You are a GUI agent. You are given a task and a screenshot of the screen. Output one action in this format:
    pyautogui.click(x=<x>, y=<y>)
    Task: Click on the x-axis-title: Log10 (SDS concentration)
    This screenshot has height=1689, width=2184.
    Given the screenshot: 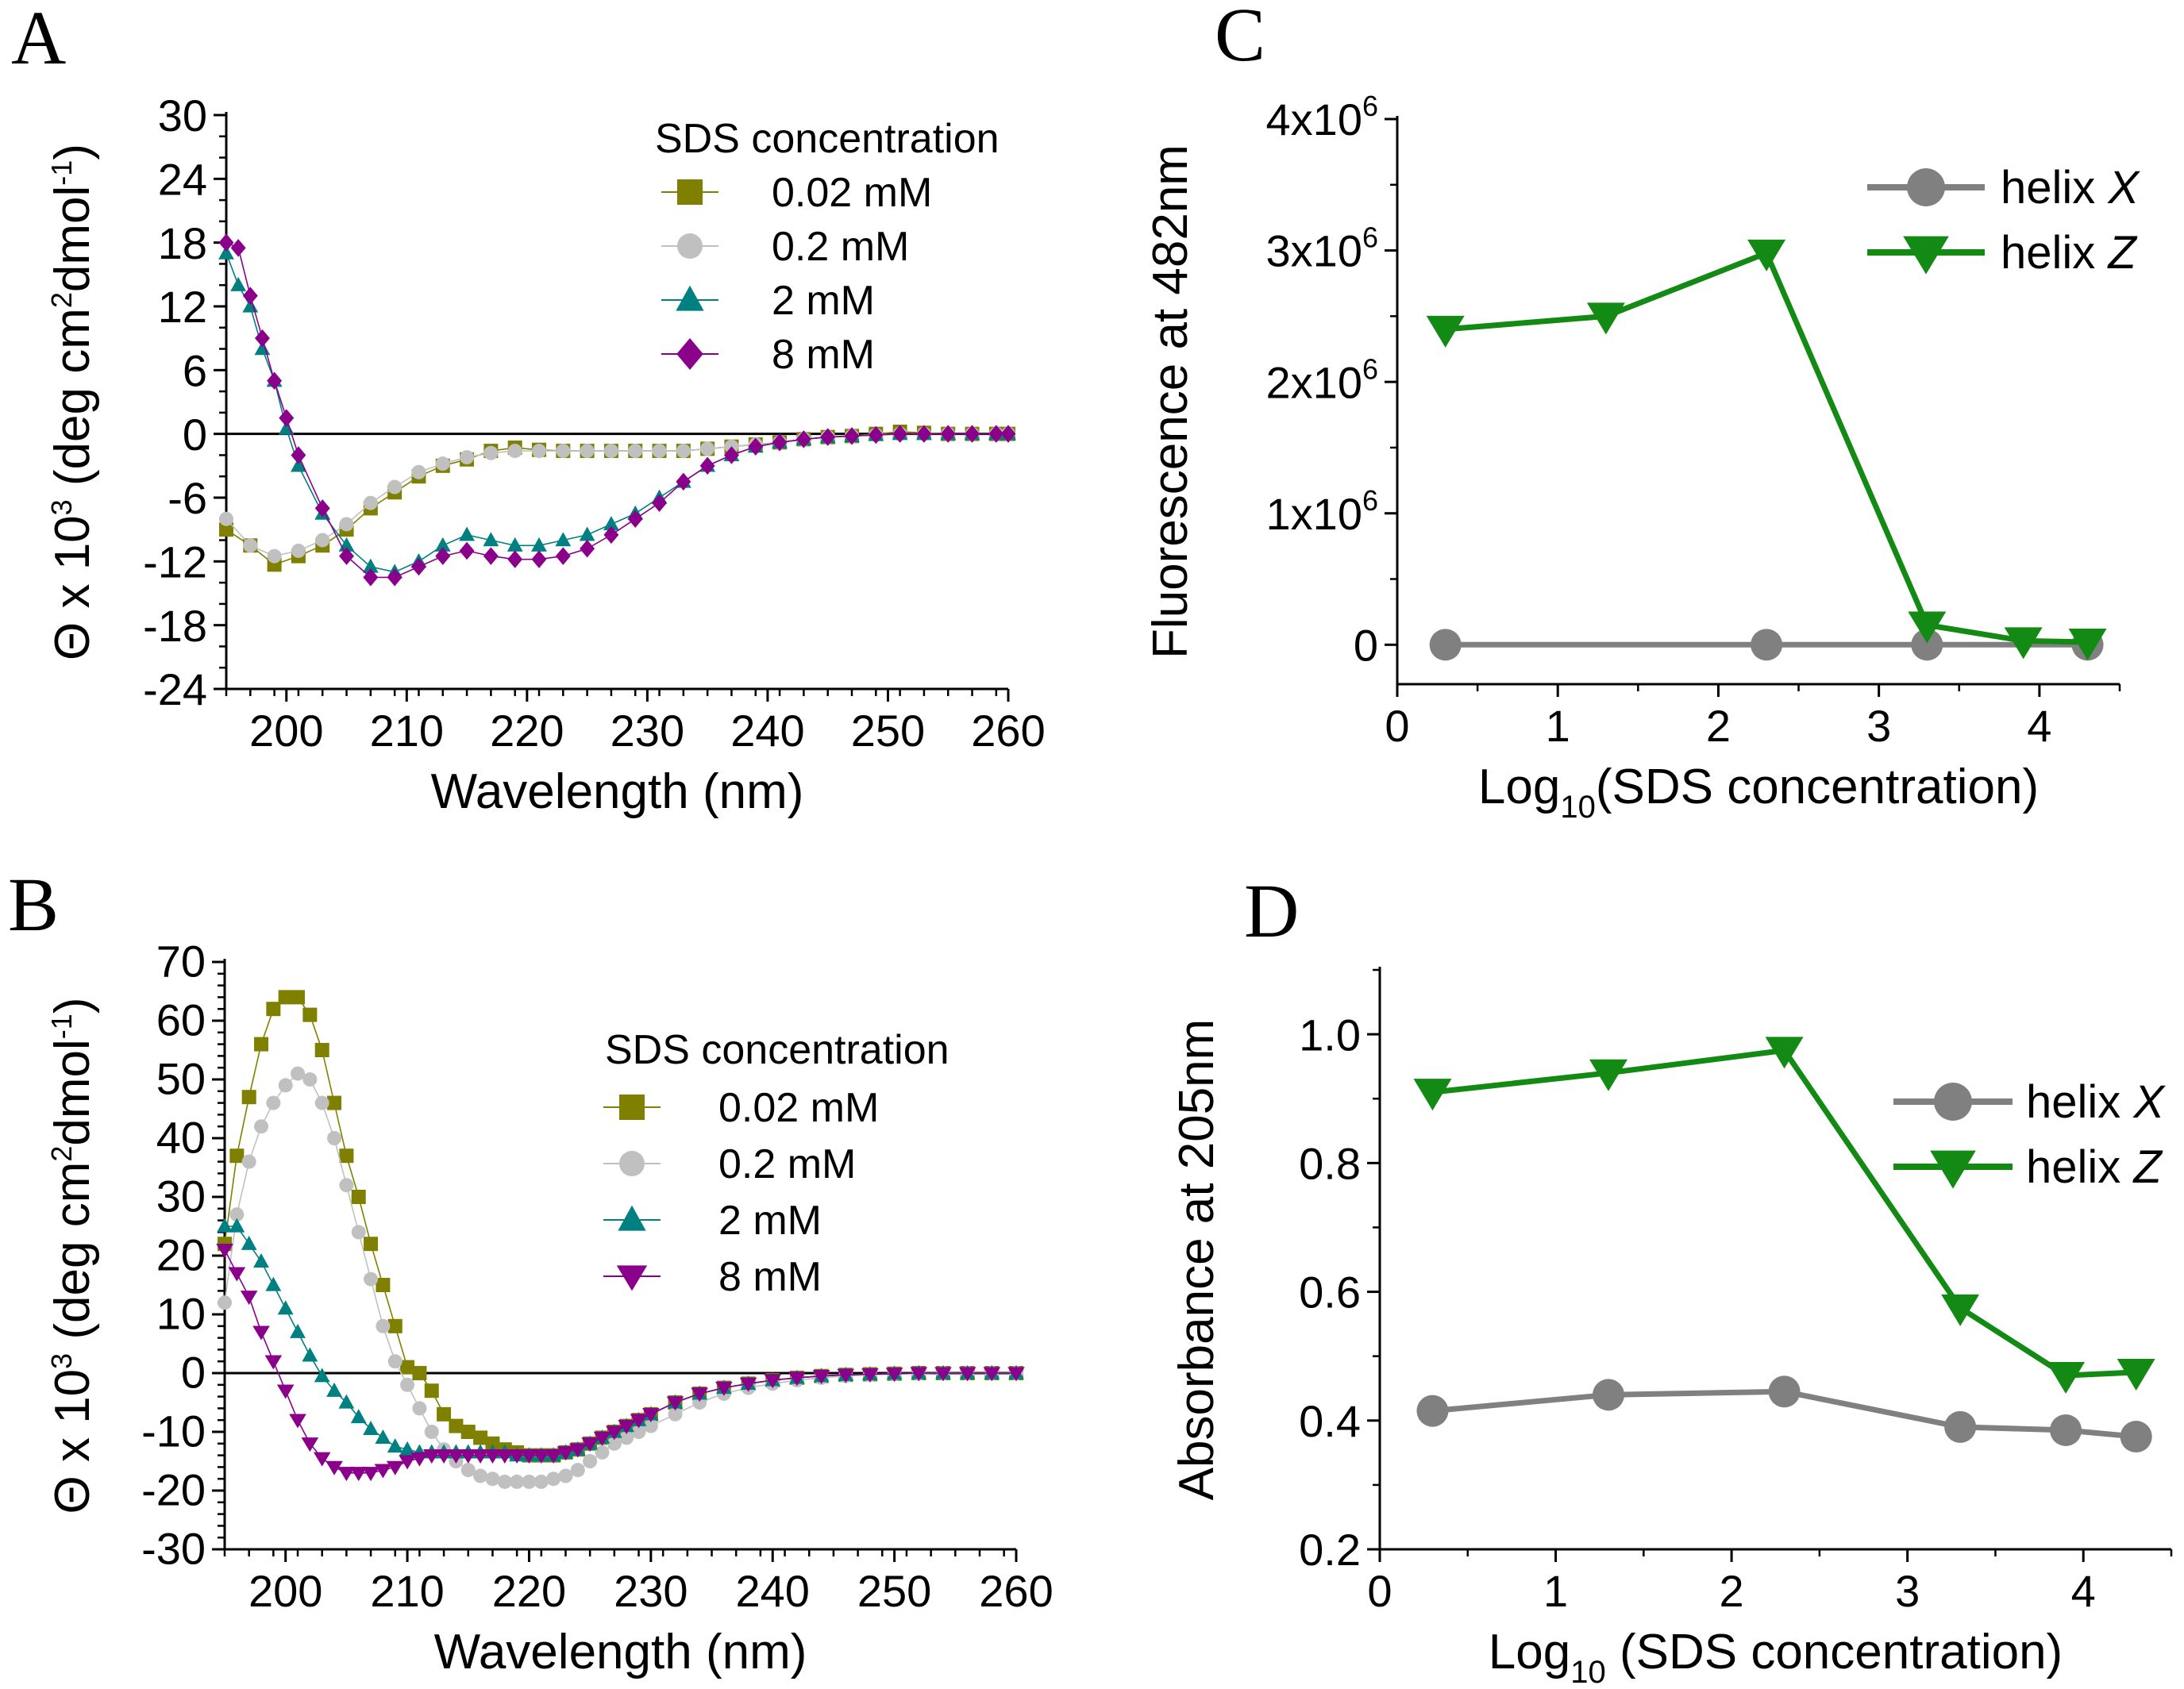 What is the action you would take?
    pyautogui.click(x=1776, y=1657)
    